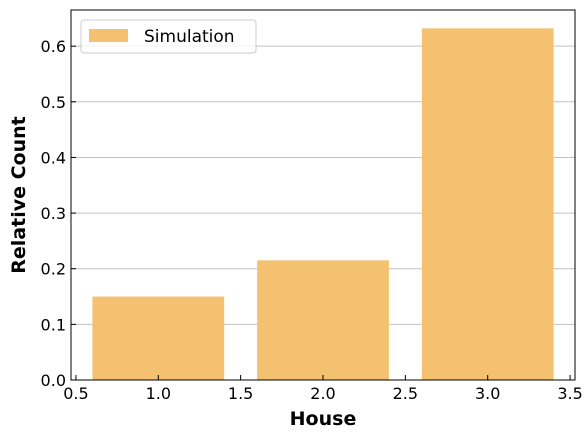 The image size is (586, 439). I want to click on legend-label: Simulation, so click(189, 37).